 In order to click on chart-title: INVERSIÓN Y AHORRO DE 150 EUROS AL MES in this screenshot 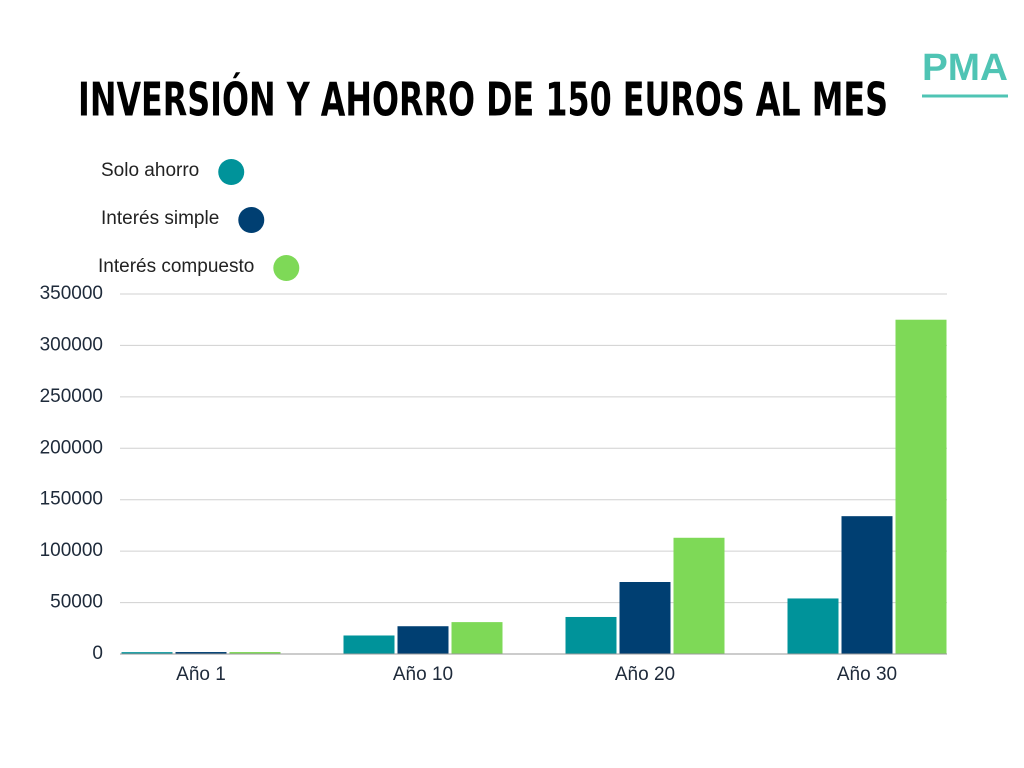, I will do `click(483, 100)`.